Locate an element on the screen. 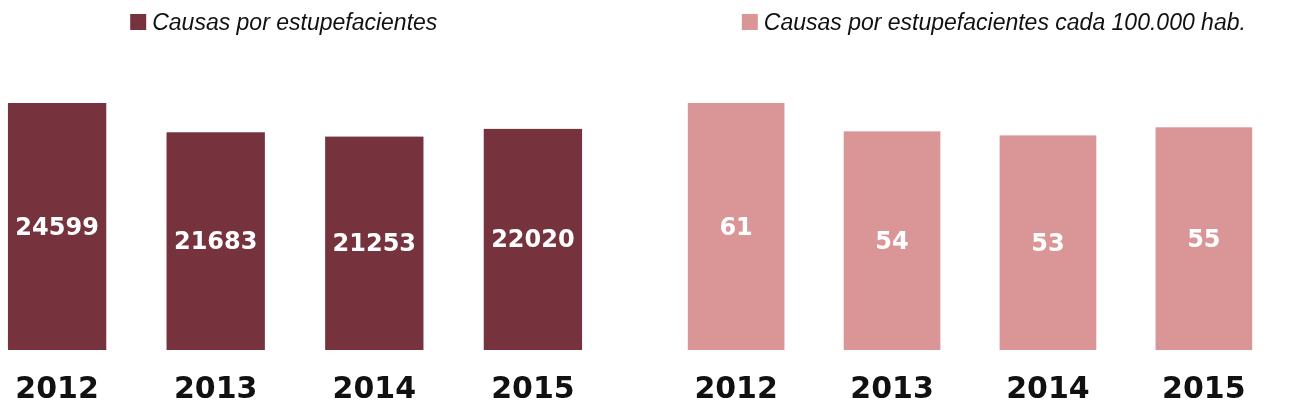 The width and height of the screenshot is (1306, 405). data-label: 61 is located at coordinates (736, 226).